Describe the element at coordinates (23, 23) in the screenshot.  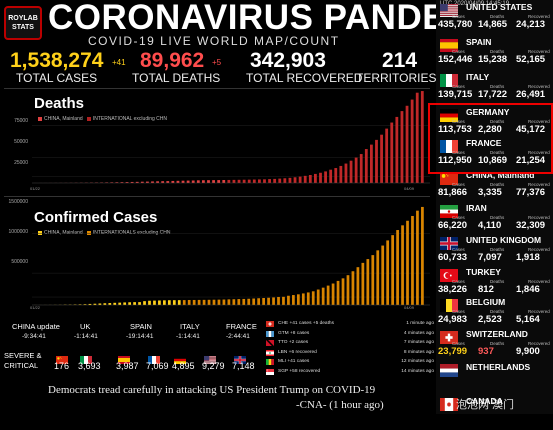
I see `logo-text: ROYLAB STATS` at that location.